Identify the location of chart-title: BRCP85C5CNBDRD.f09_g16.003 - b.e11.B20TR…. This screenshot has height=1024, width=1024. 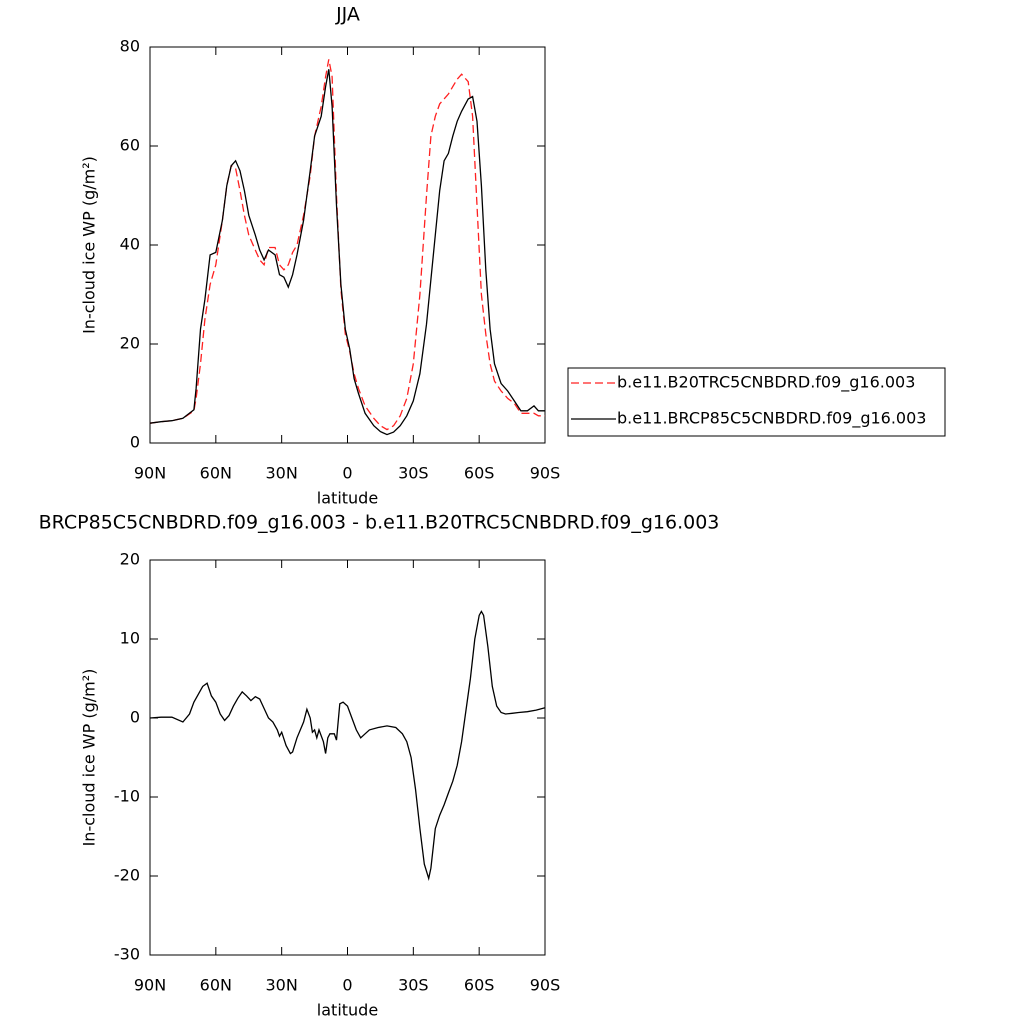
(379, 523).